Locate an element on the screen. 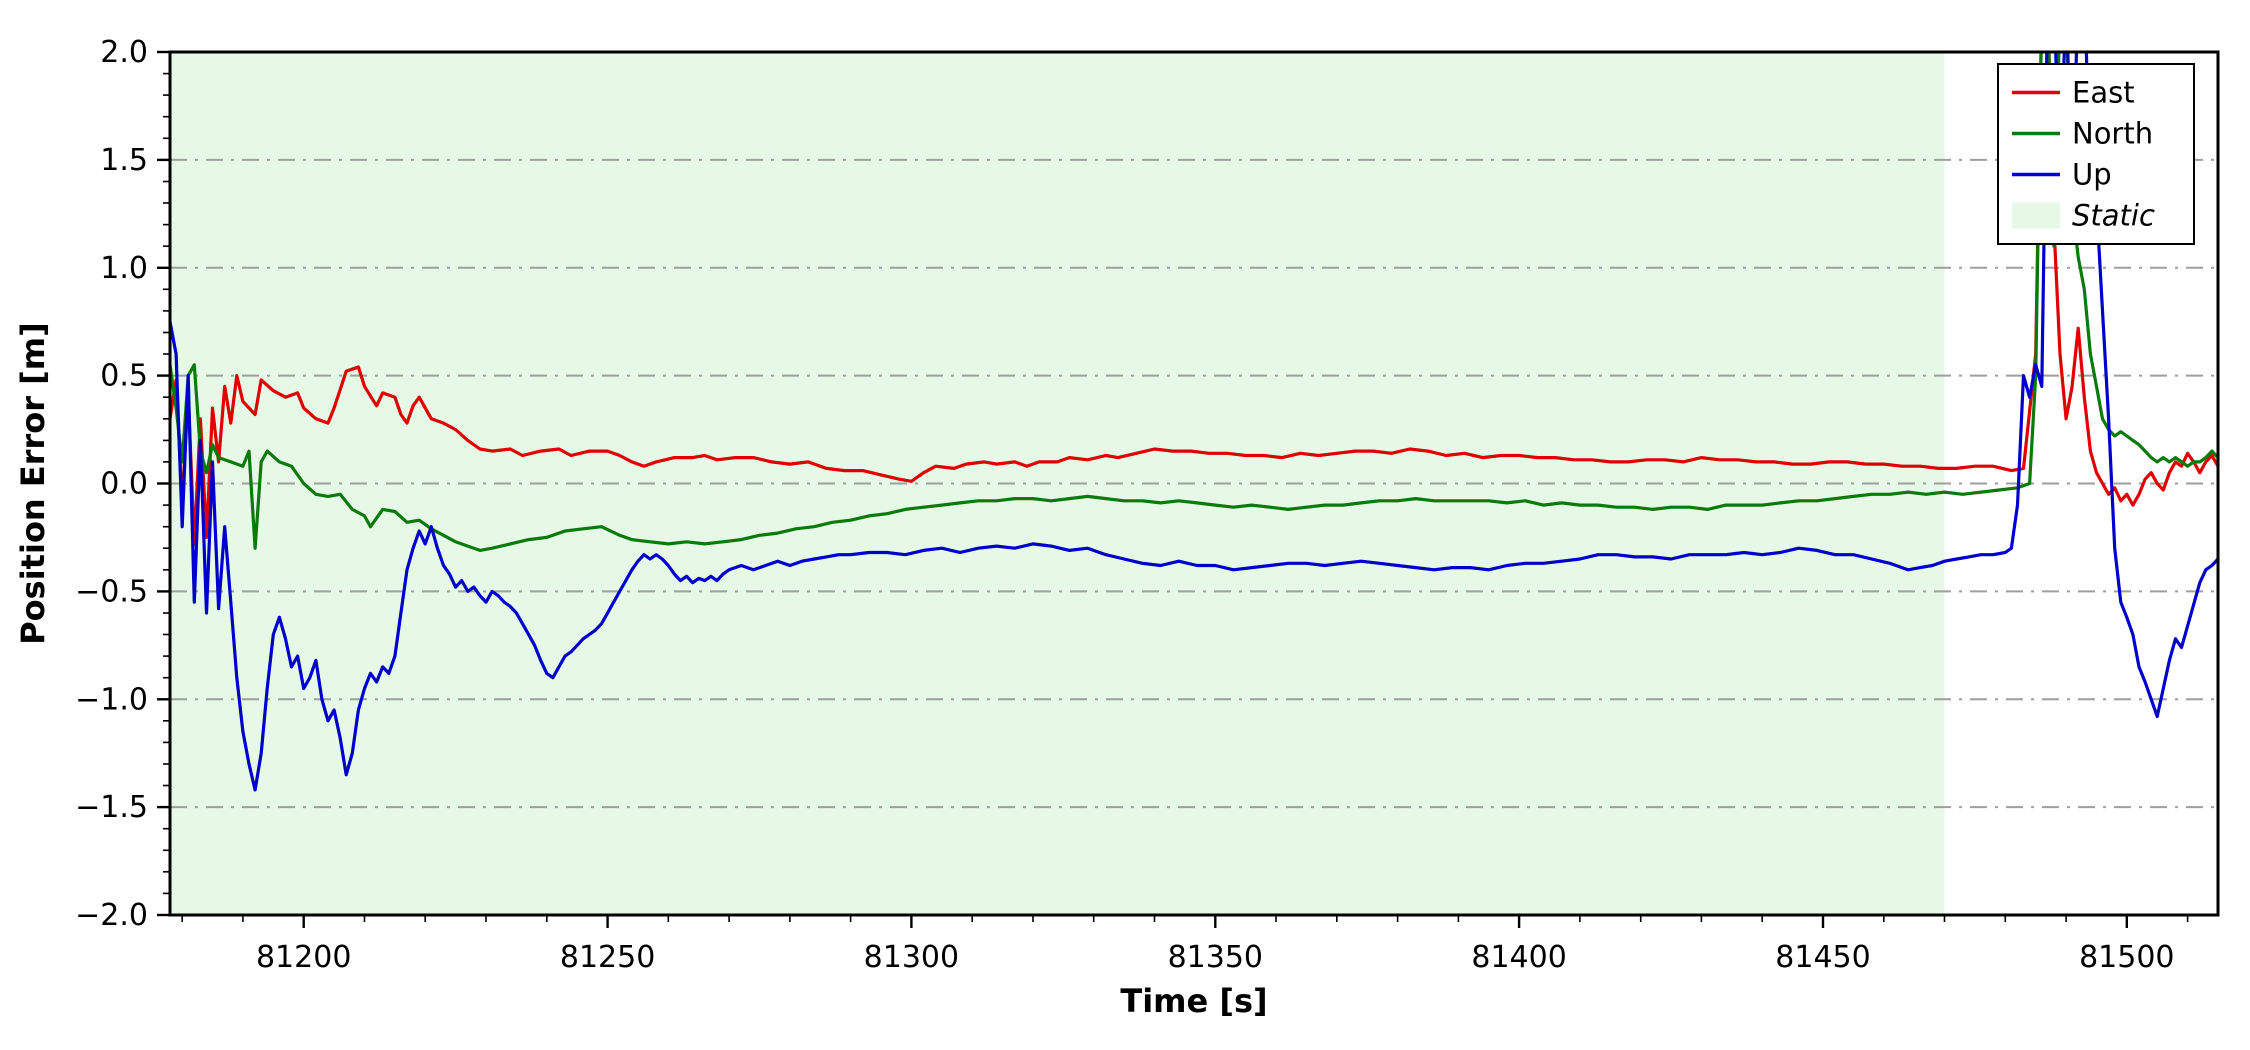  x-tick-label: 81500 is located at coordinates (2126, 957).